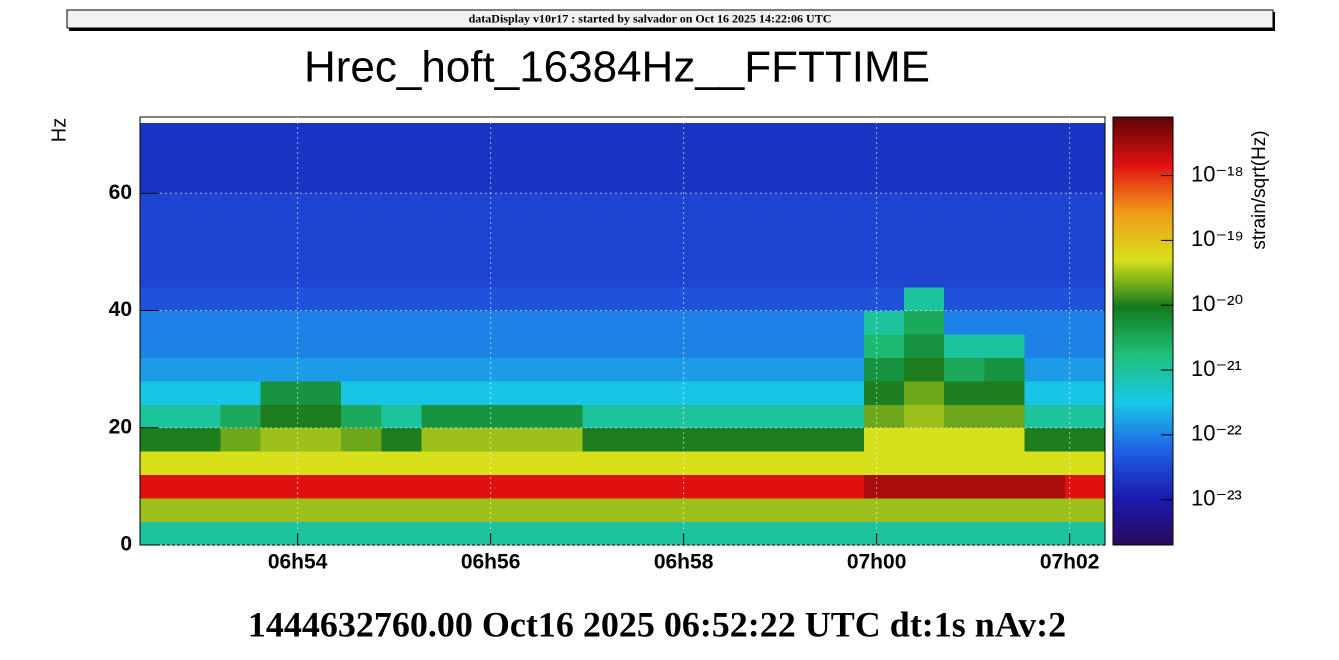 The height and width of the screenshot is (660, 1339). What do you see at coordinates (1217, 173) in the screenshot?
I see `colorbar-tick-label: 10⁻¹⁸` at bounding box center [1217, 173].